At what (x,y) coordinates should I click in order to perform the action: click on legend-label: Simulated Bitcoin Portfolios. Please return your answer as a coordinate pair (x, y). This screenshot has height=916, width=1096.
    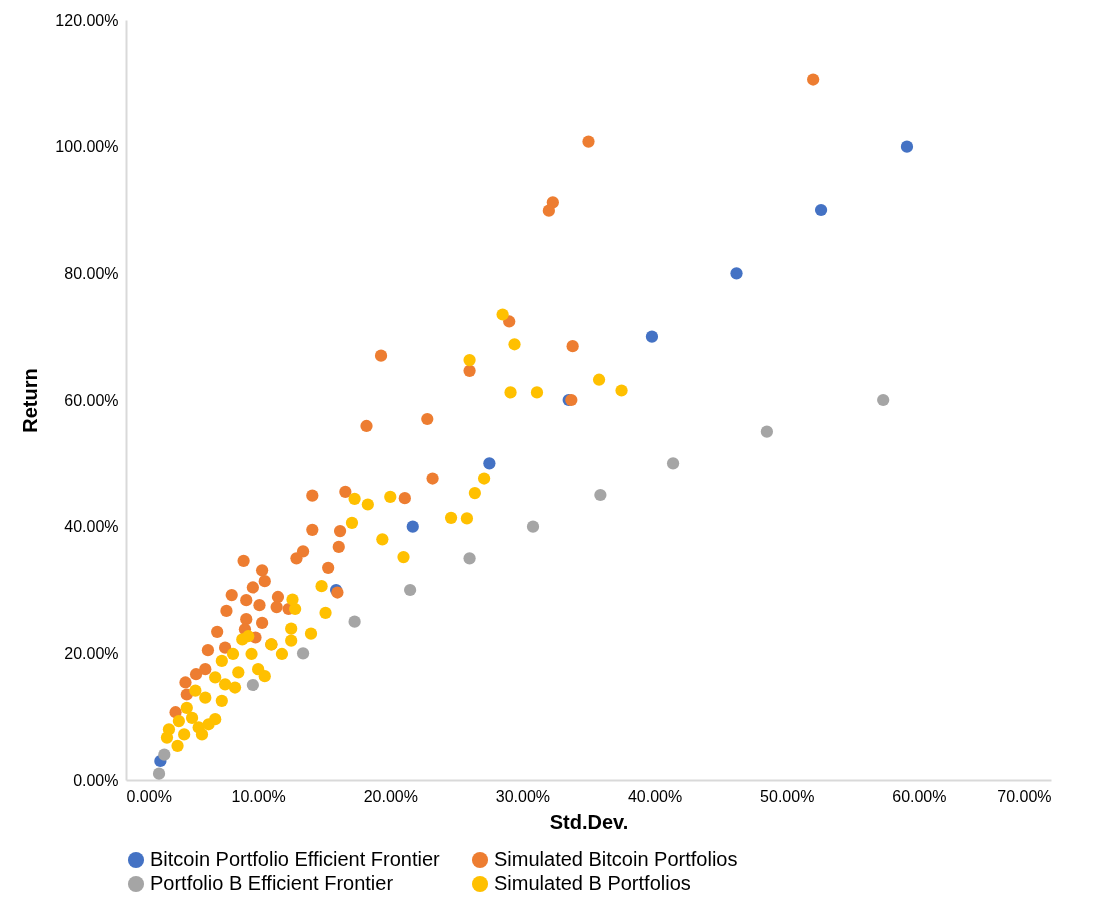
    Looking at the image, I should click on (616, 859).